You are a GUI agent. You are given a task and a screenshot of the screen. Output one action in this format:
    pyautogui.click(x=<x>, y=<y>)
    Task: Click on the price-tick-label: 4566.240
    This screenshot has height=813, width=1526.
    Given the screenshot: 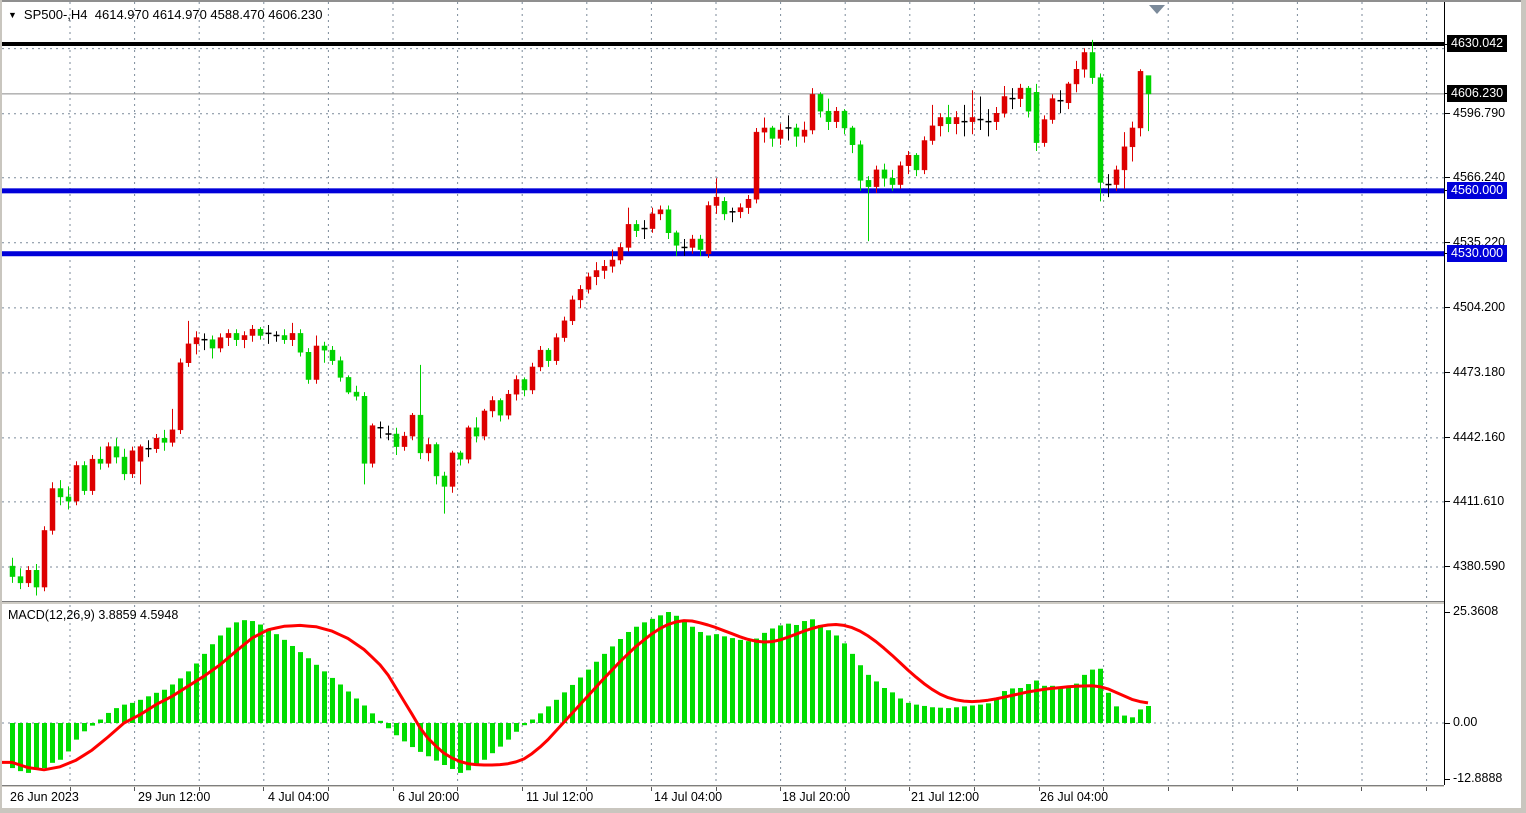 What is the action you would take?
    pyautogui.click(x=1479, y=176)
    